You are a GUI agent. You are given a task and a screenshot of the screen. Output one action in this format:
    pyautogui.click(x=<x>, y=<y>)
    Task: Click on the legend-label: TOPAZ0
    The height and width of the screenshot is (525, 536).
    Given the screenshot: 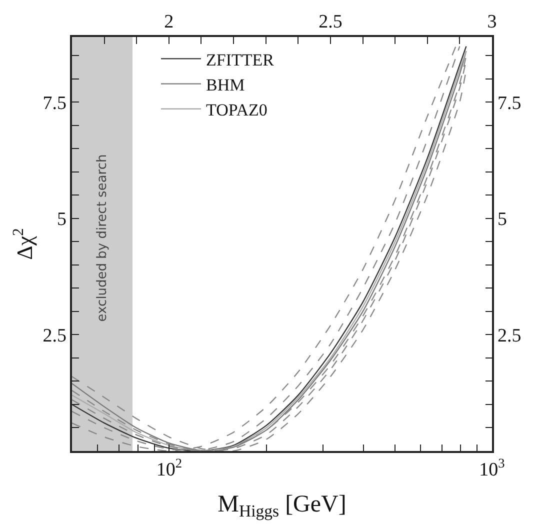 What is the action you would take?
    pyautogui.click(x=237, y=110)
    